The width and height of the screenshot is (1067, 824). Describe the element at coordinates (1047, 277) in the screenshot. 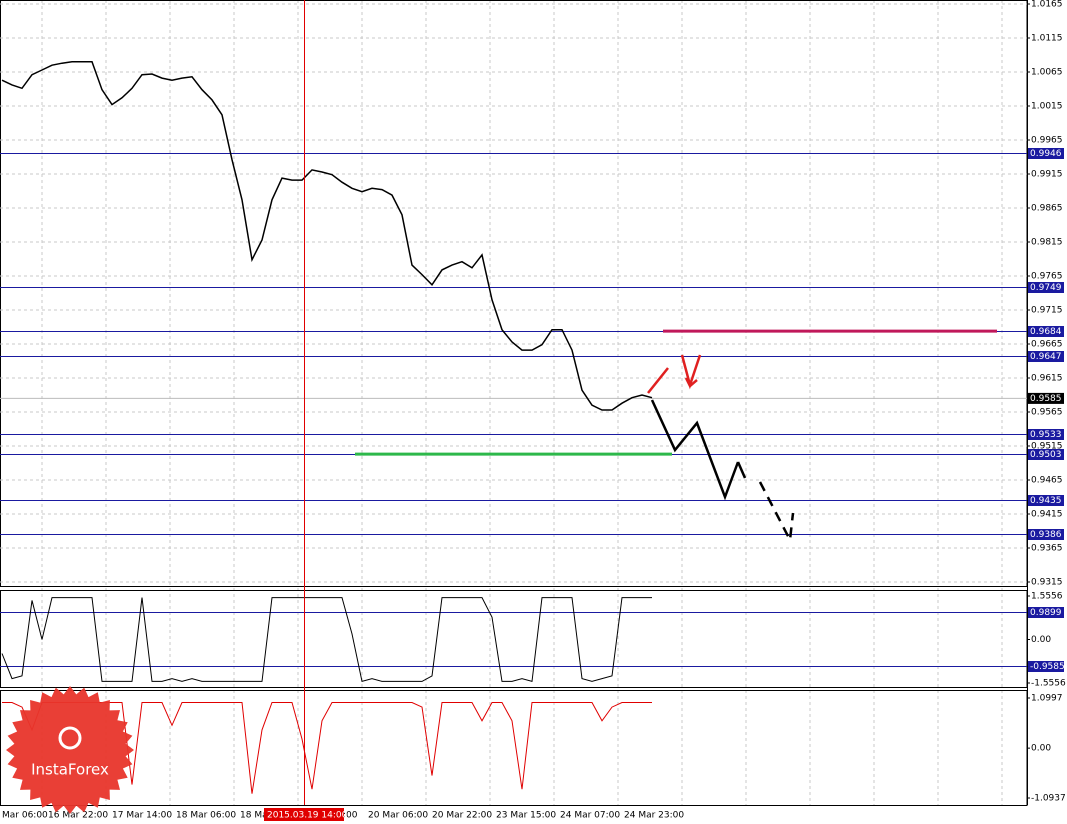

I see `y-tick-label: 0.9765` at that location.